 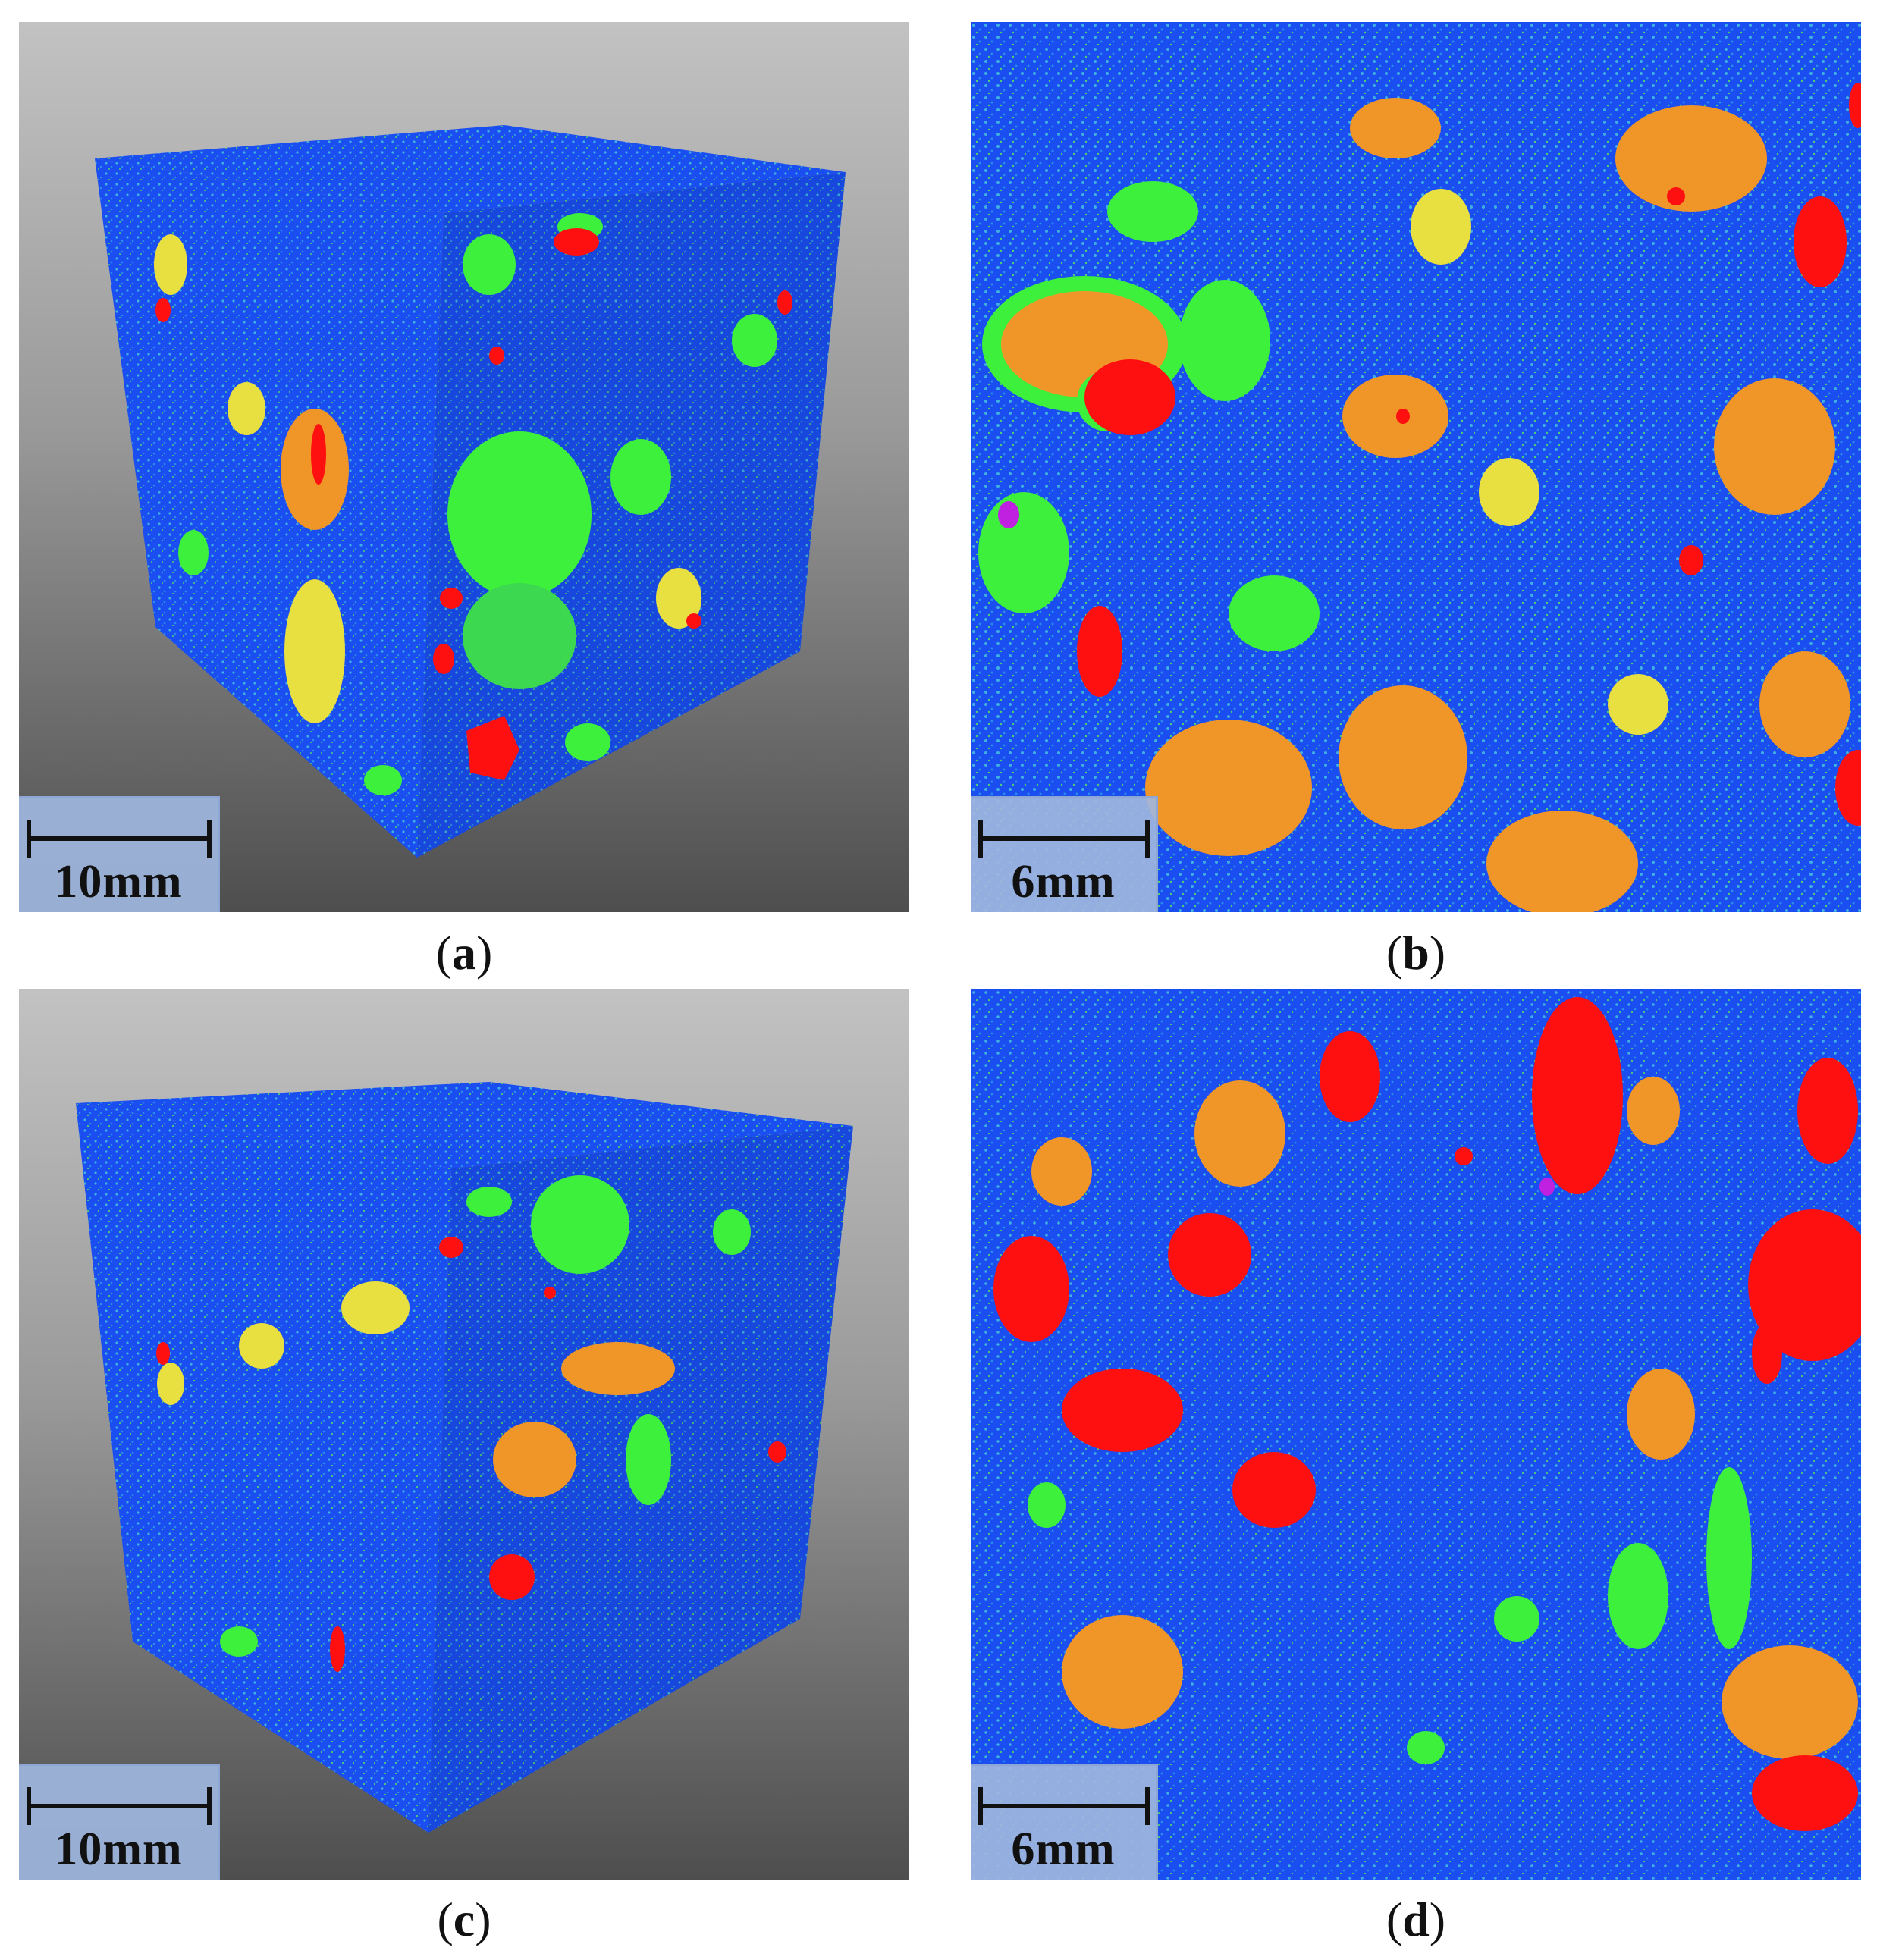 I want to click on scale-label-a: 10mm, so click(x=118, y=882).